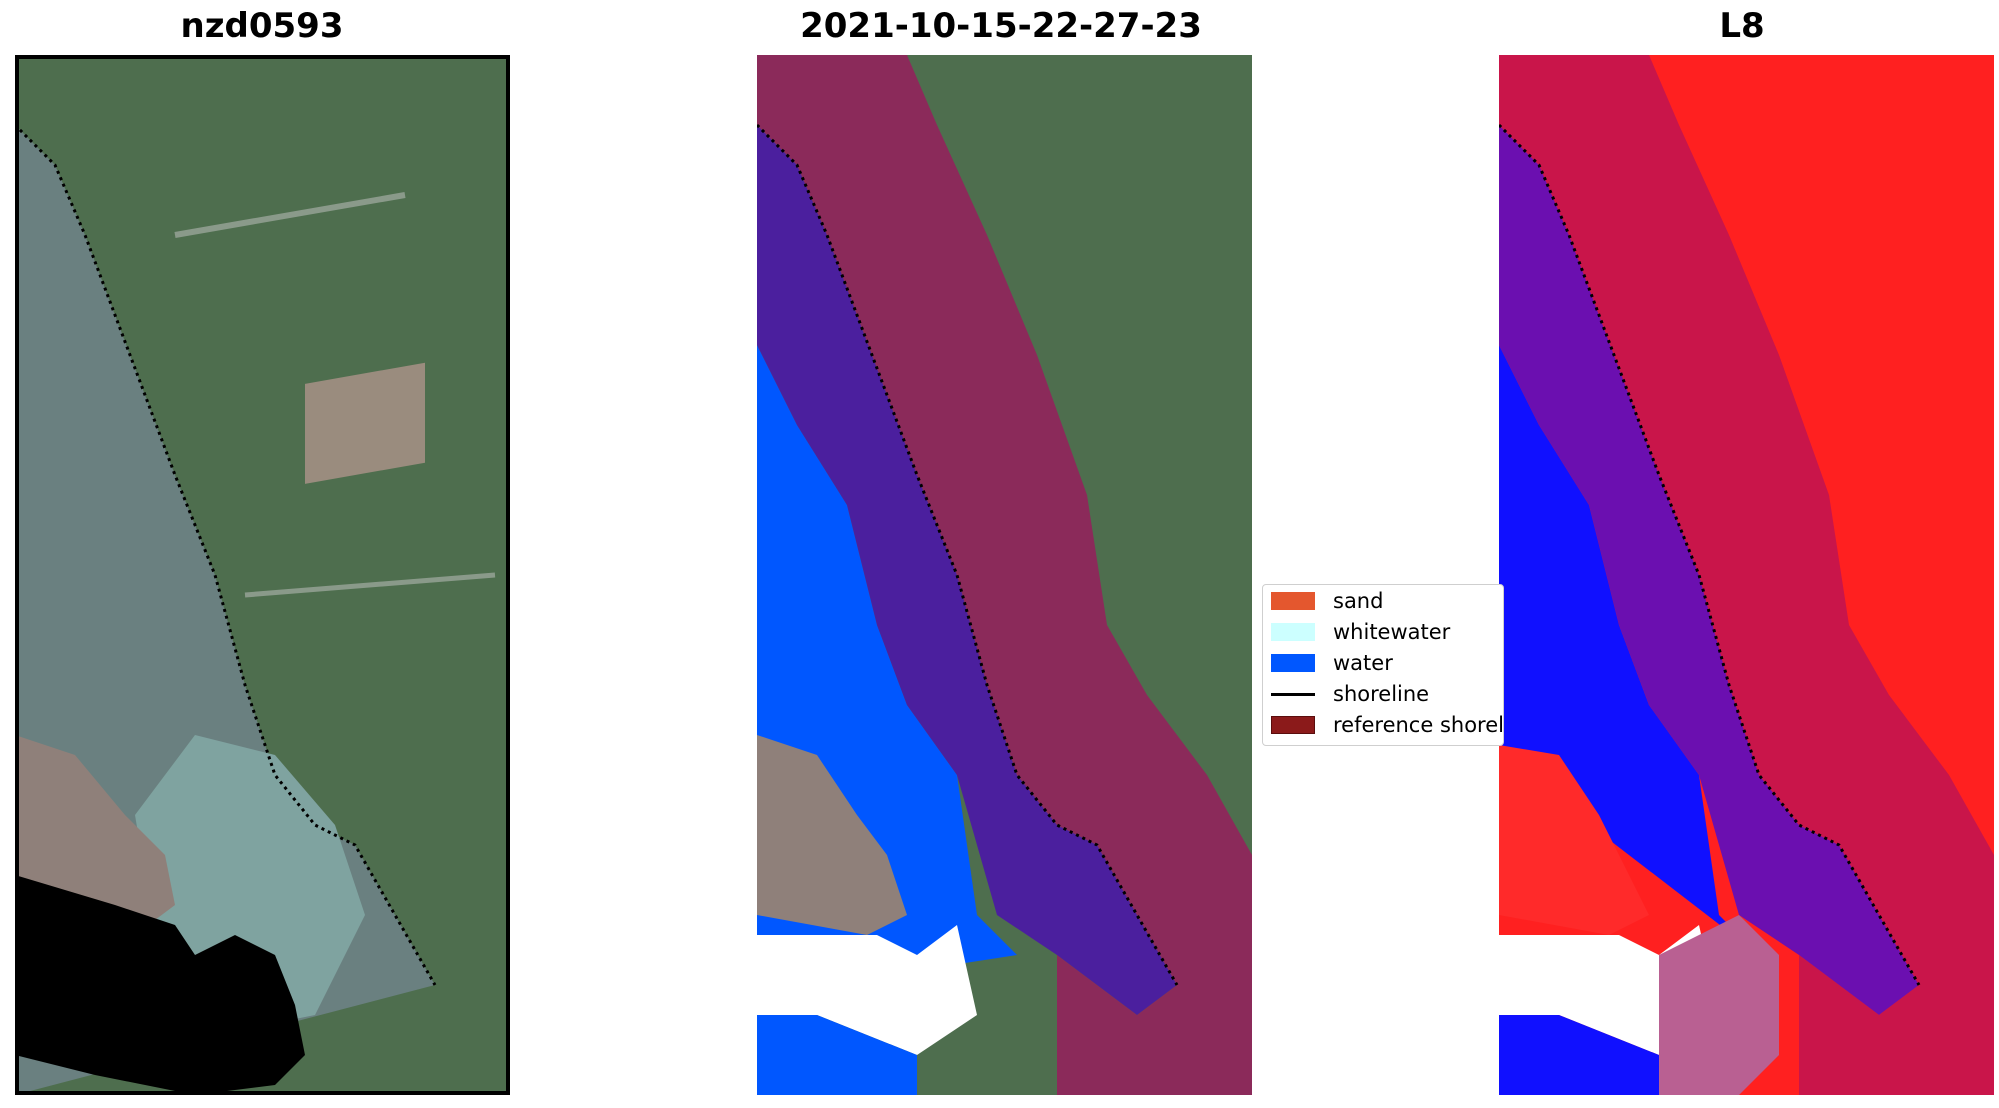 This screenshot has height=1108, width=1999. I want to click on legend-item-whitewater: whitewater, so click(1360, 632).